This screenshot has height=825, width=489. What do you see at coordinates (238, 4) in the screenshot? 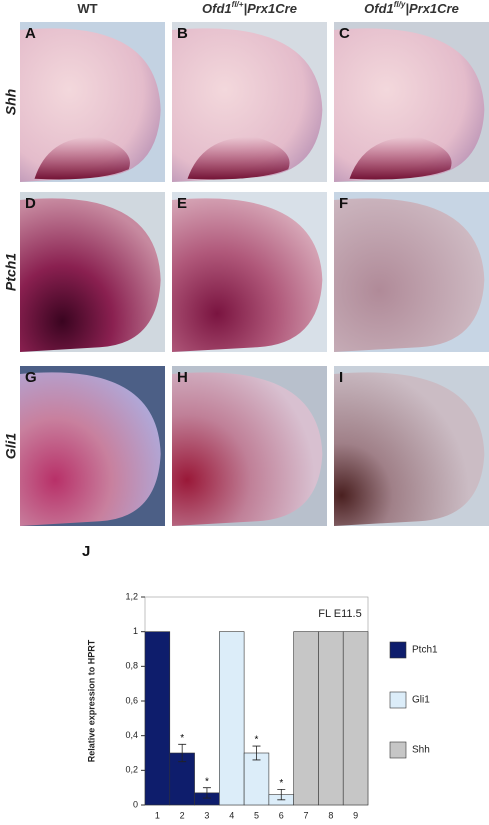
I see `header-superscript: fl/+` at bounding box center [238, 4].